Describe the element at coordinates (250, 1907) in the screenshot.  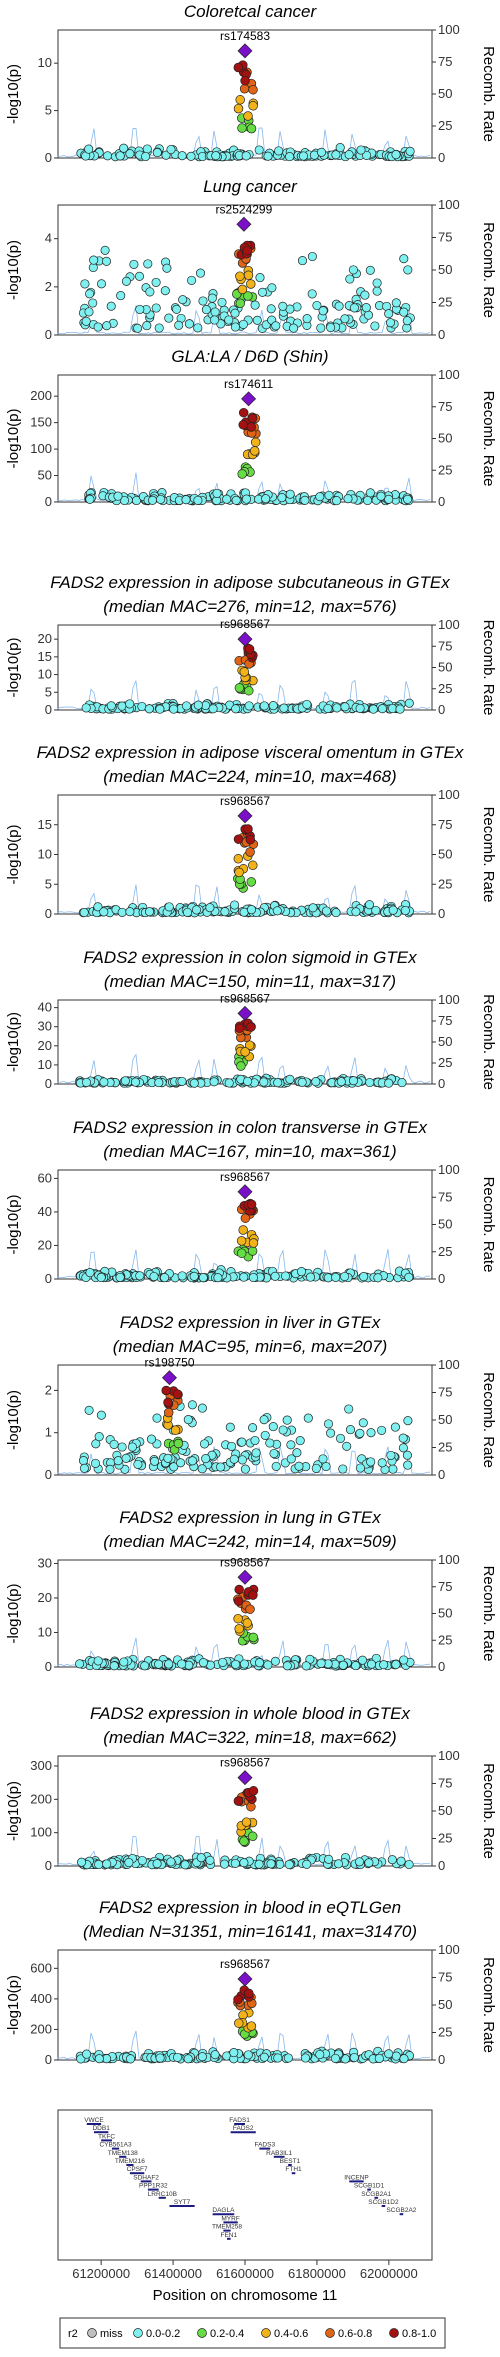
I see `panel-title: FADS2 expression in blood in eQTLGen` at that location.